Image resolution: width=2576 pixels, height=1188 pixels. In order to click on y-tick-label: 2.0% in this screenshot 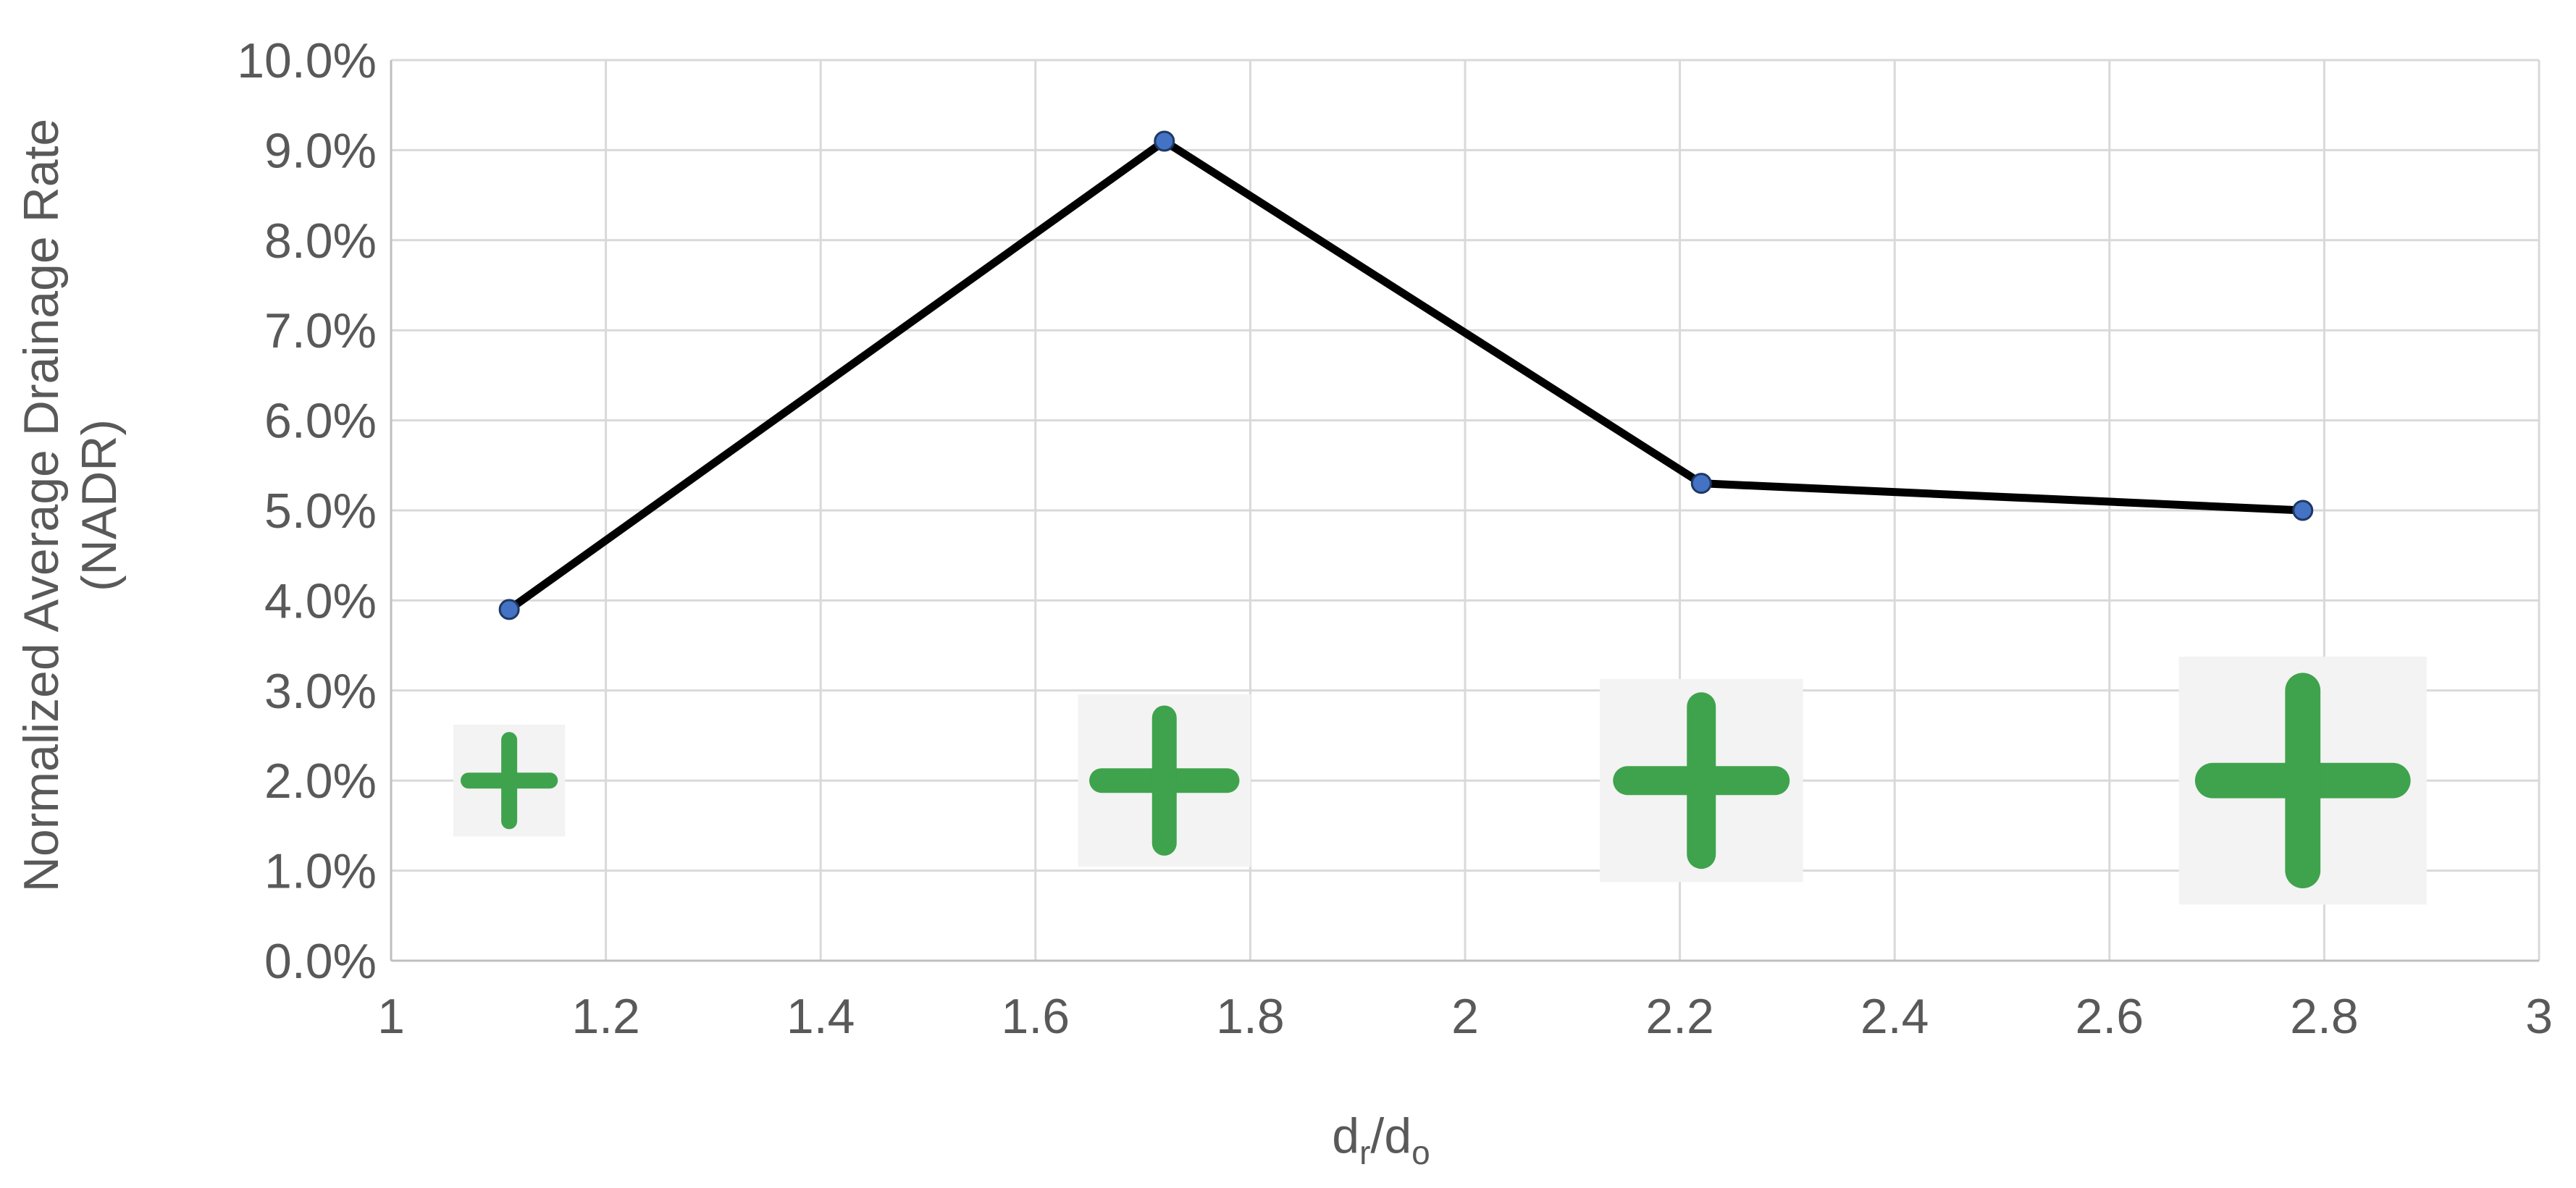, I will do `click(320, 781)`.